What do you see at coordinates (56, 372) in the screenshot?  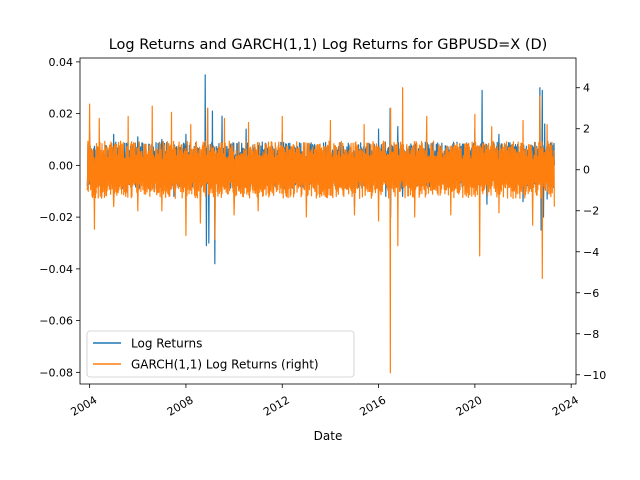 I see `y-tick-label: −0.08` at bounding box center [56, 372].